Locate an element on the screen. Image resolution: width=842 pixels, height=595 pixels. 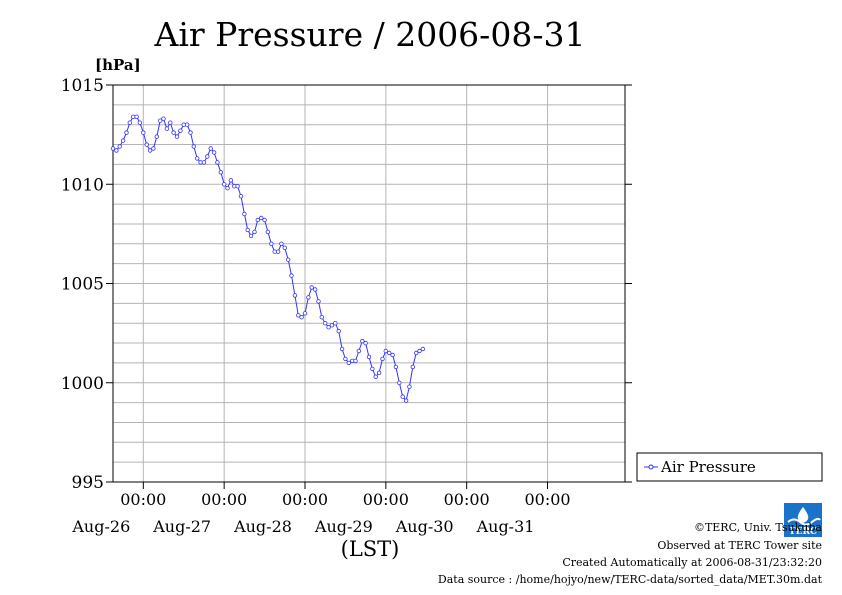
terc-logo: TERC is located at coordinates (803, 520).